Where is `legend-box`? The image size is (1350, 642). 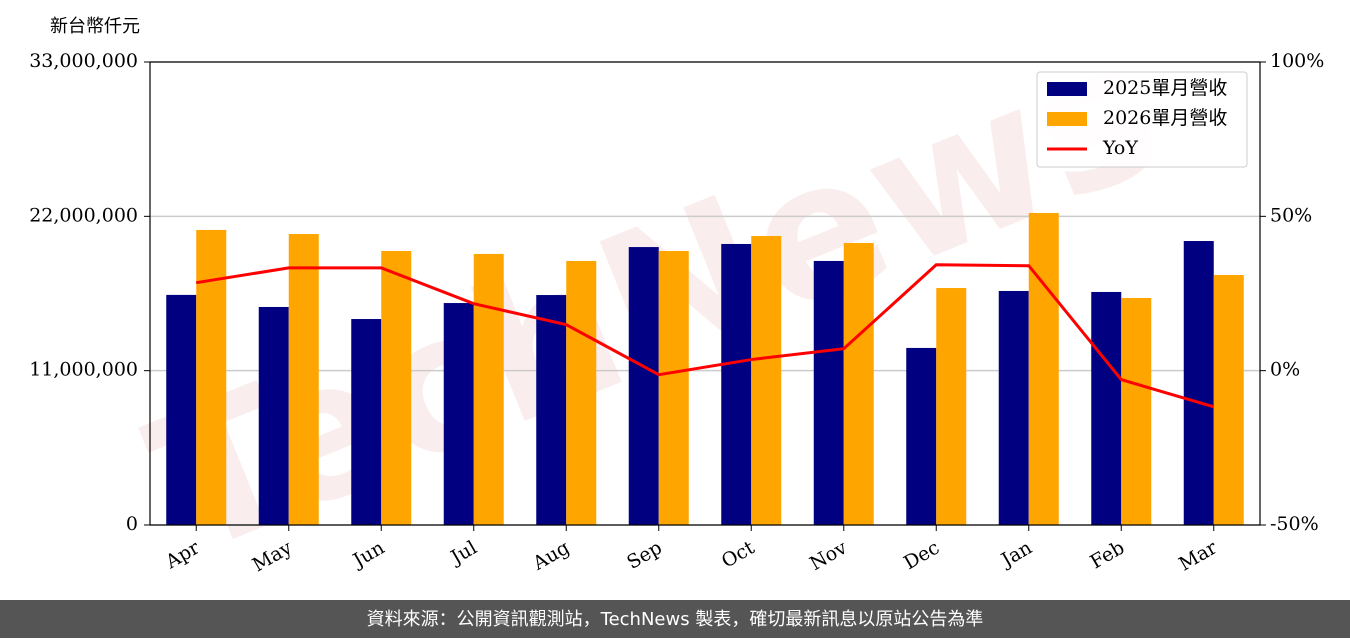
legend-box is located at coordinates (1142, 119).